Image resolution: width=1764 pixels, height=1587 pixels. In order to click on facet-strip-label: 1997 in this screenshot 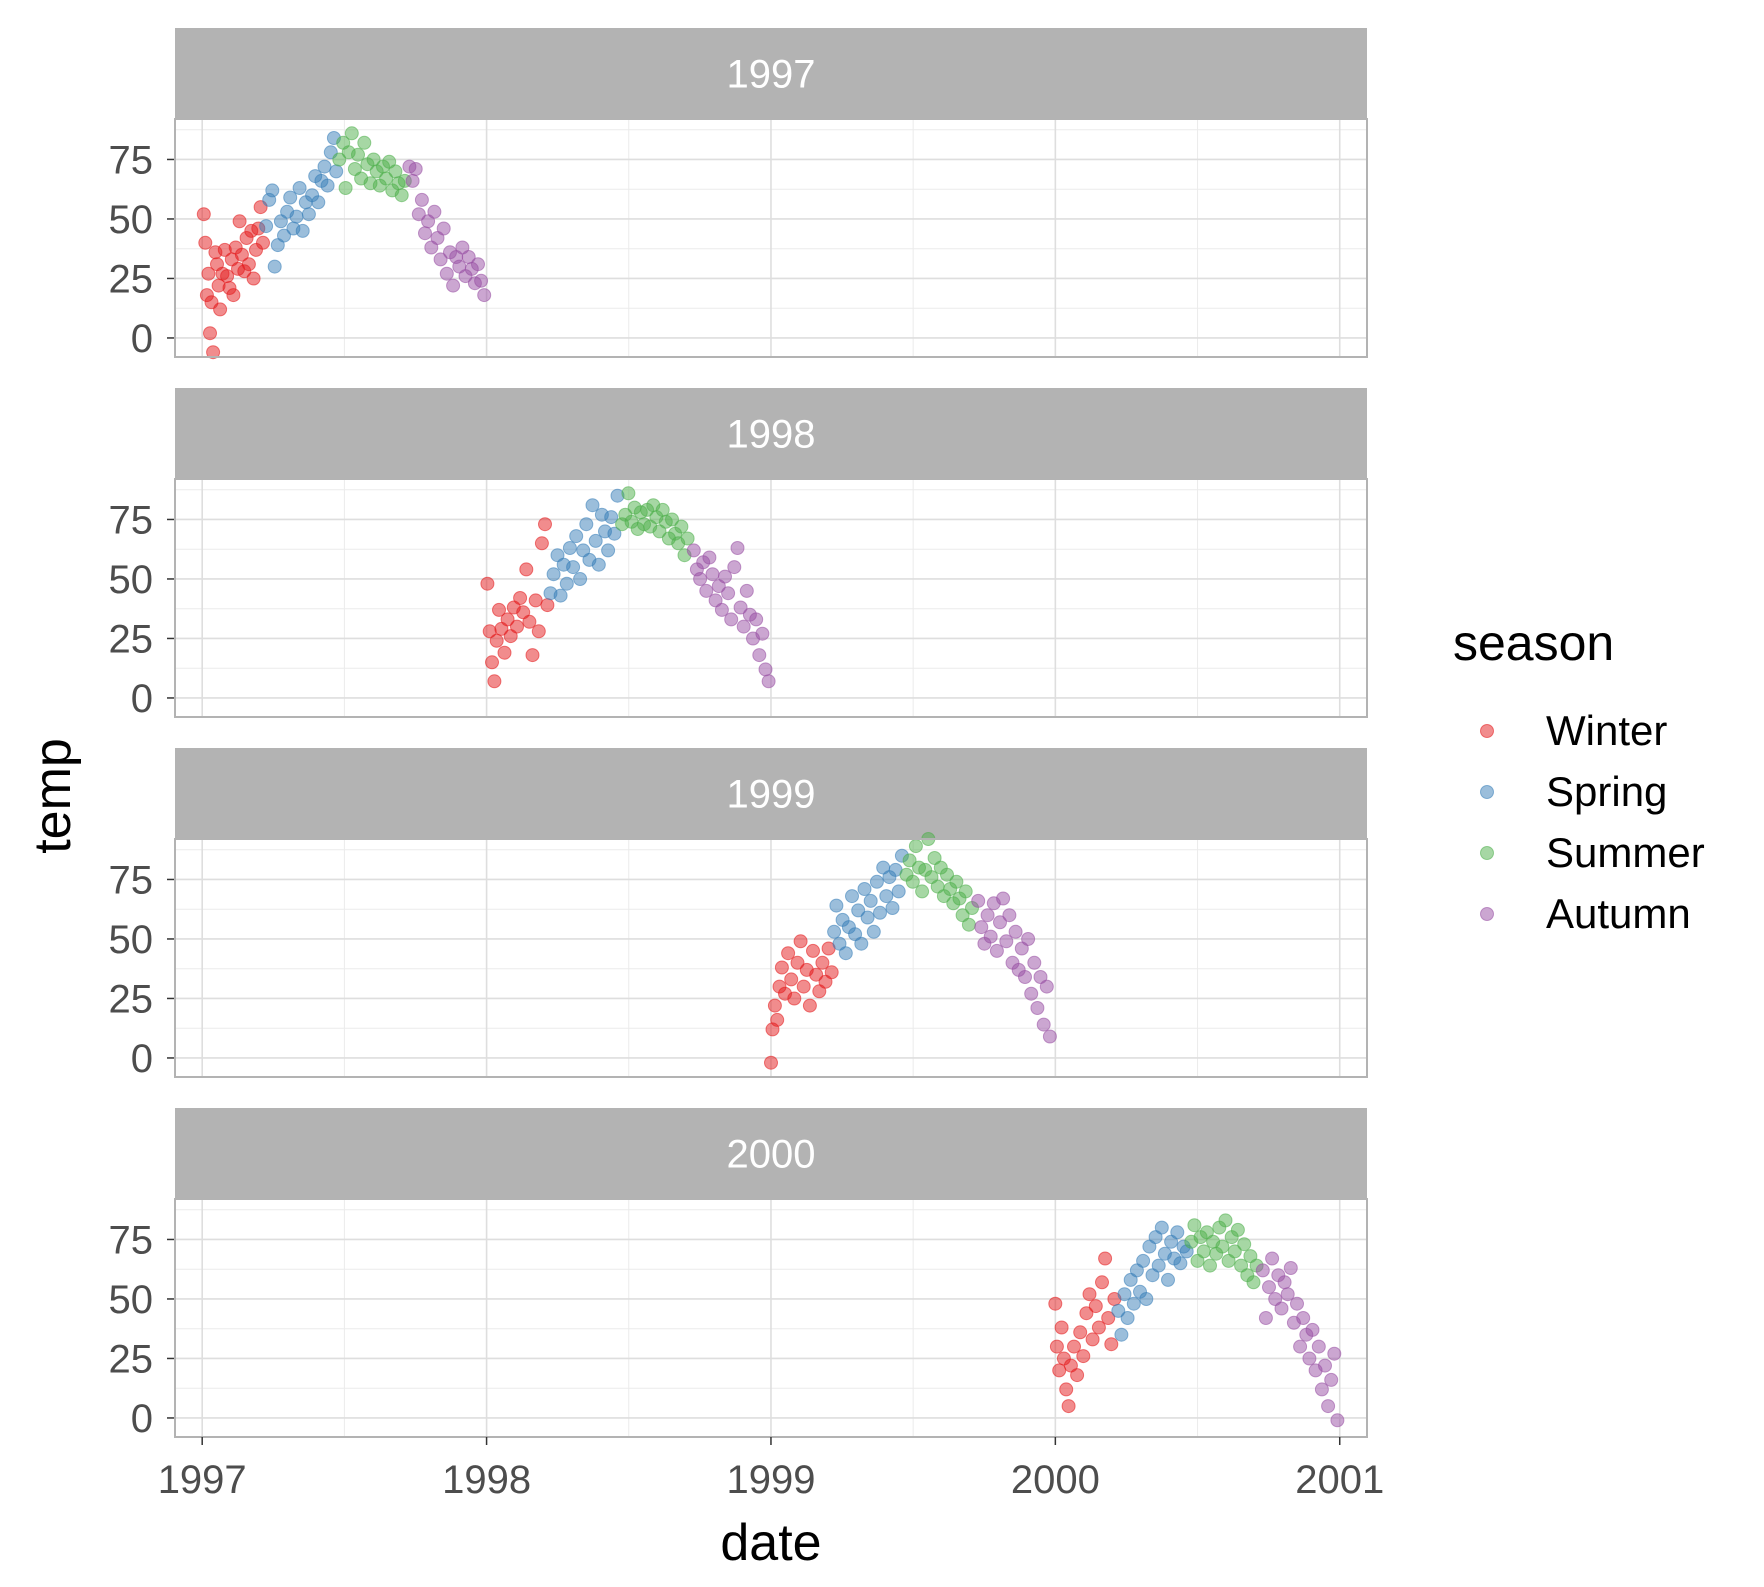, I will do `click(771, 75)`.